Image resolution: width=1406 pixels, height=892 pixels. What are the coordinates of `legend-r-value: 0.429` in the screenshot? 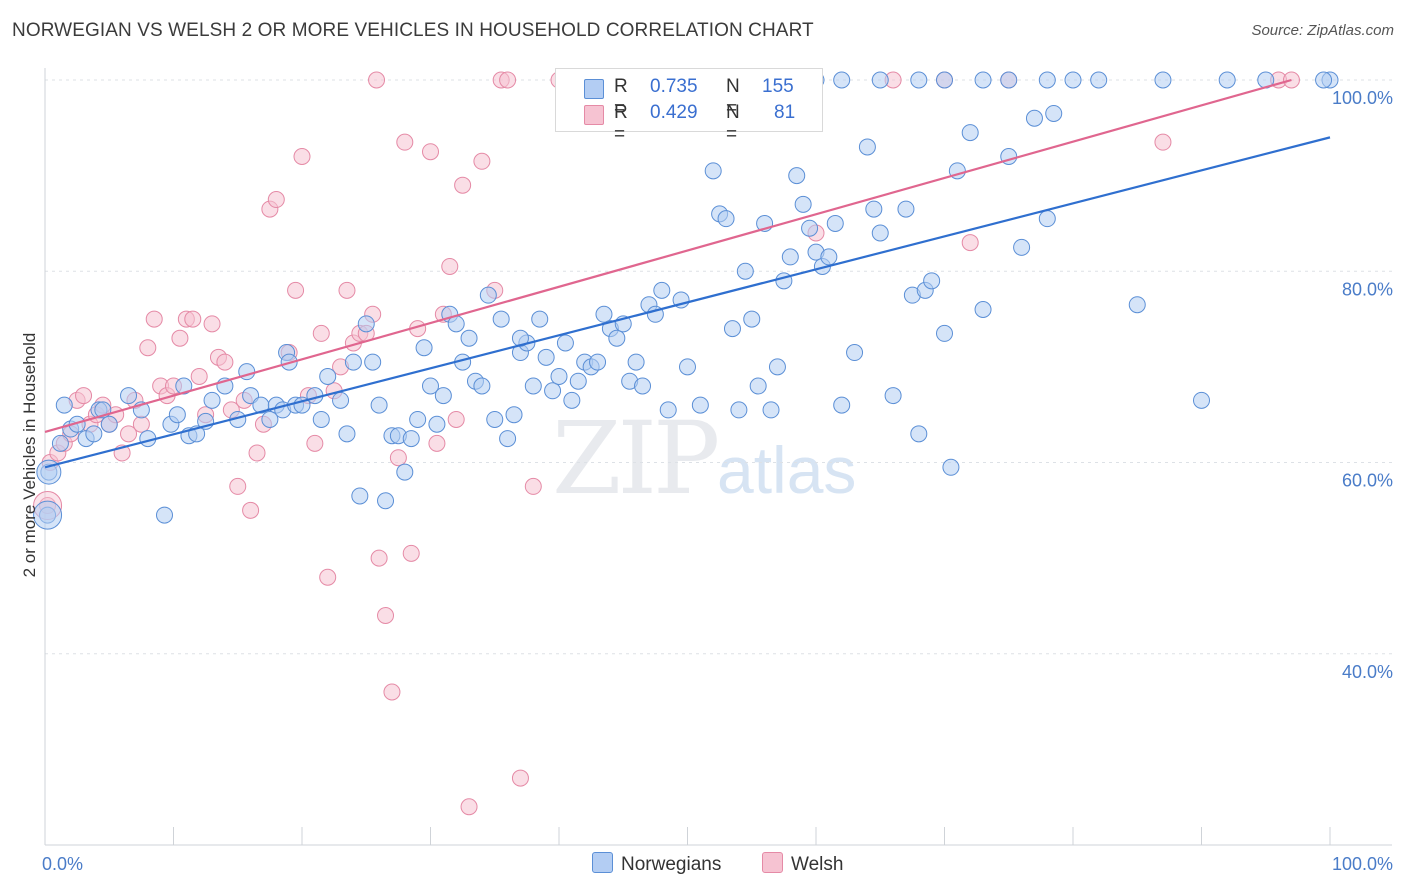 It's located at (674, 112).